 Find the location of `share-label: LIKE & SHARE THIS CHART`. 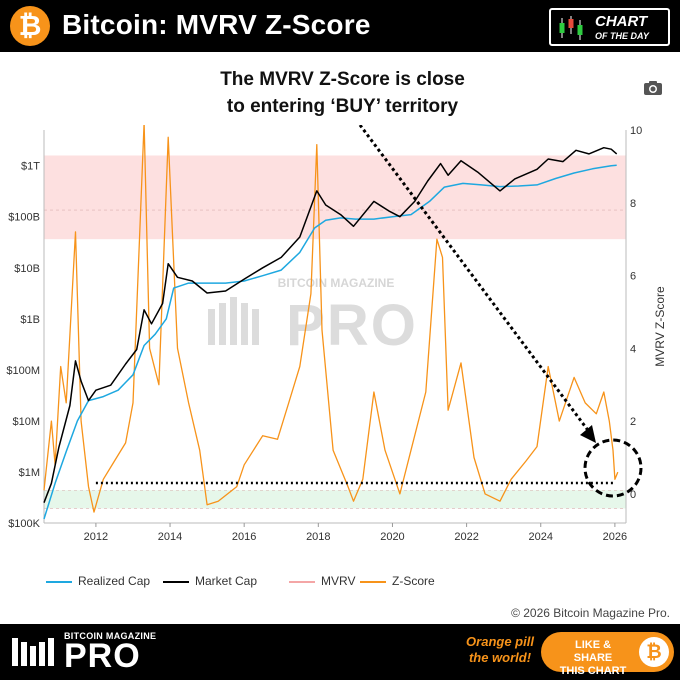

share-label: LIKE & SHARE THIS CHART is located at coordinates (593, 658).